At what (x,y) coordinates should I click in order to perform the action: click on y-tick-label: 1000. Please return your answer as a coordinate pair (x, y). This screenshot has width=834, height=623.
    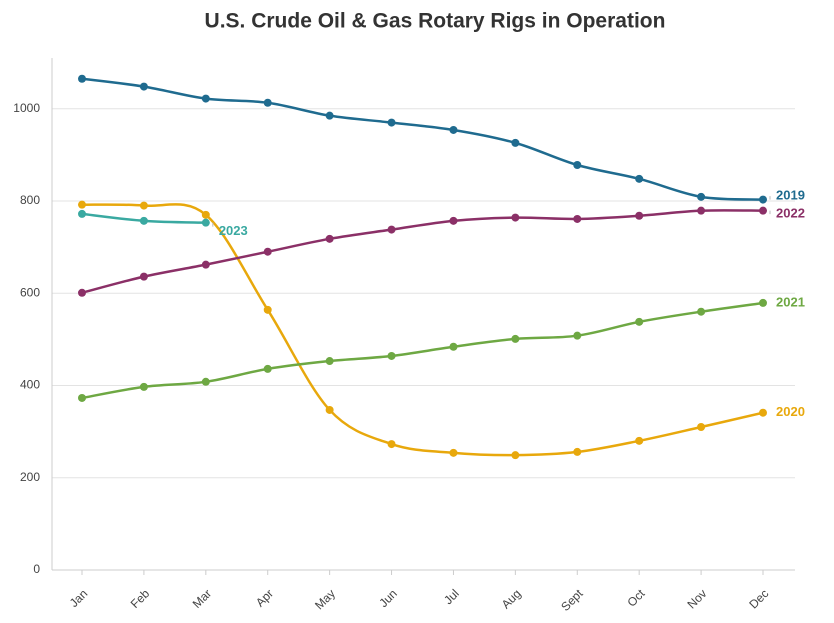
    Looking at the image, I should click on (26, 108).